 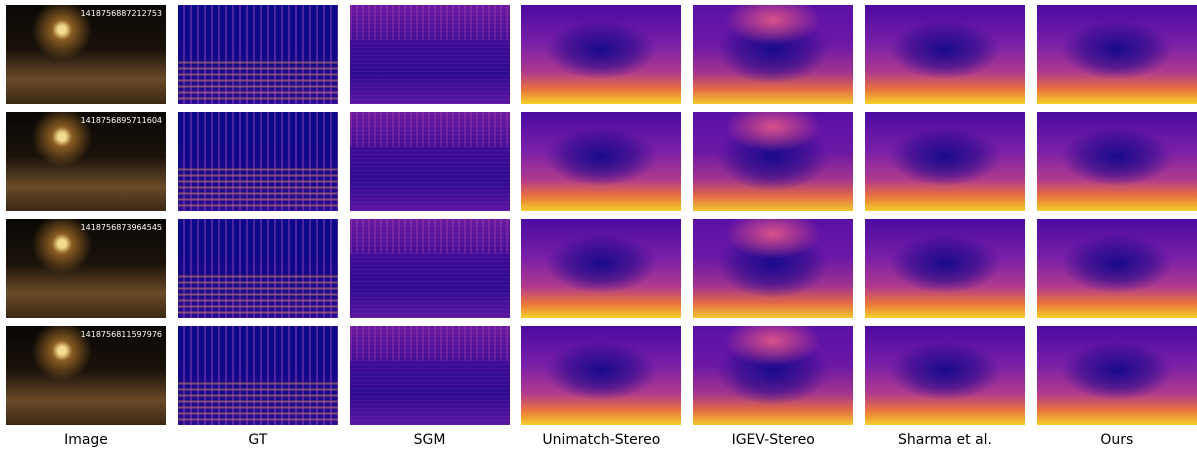 I want to click on timestamp: 1418756873964545, so click(x=121, y=227).